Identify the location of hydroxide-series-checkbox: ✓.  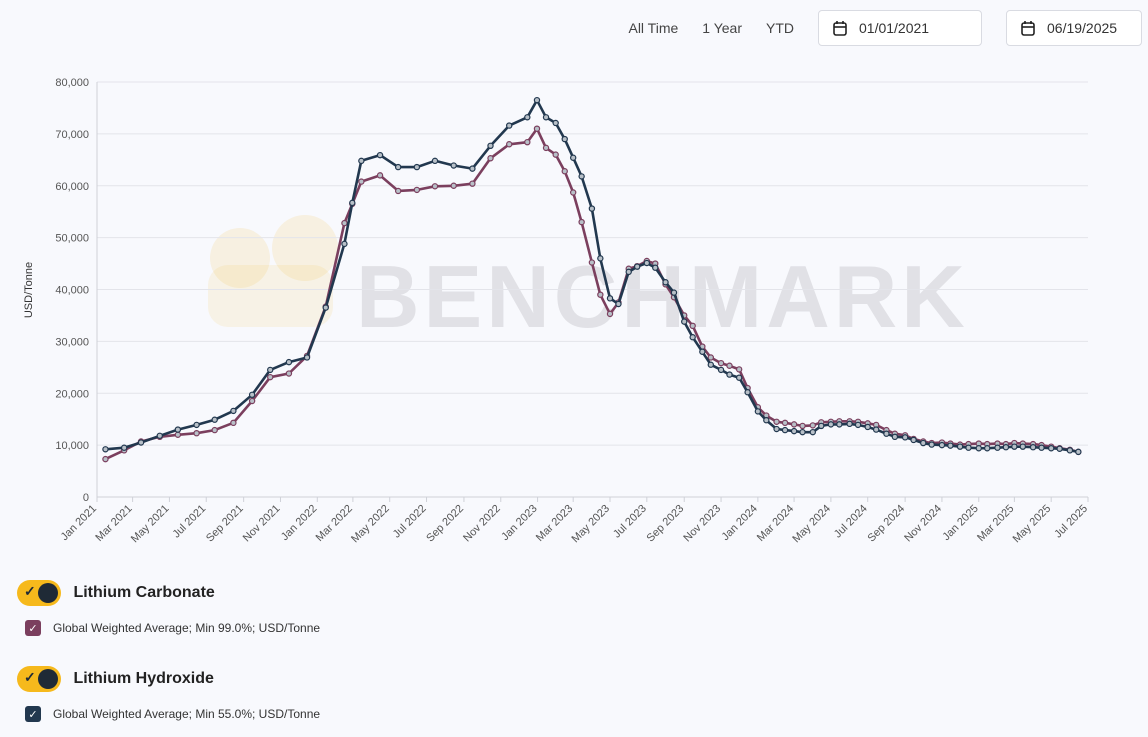
(33, 714).